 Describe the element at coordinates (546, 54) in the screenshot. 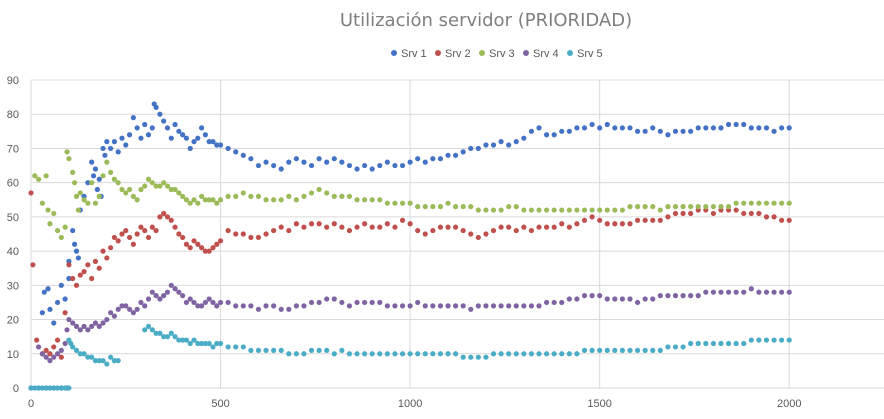

I see `legend-label: Srv 4` at that location.